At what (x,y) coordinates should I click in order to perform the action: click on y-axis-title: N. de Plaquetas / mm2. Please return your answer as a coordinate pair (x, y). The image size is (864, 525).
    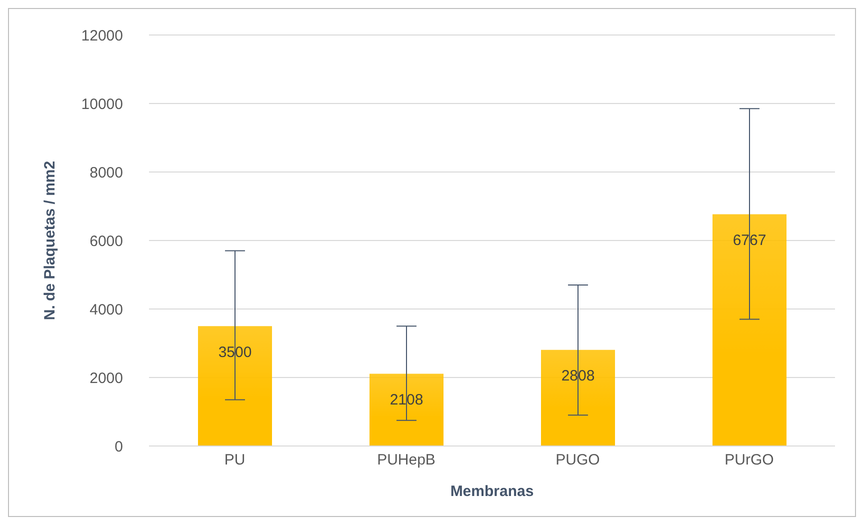
    Looking at the image, I should click on (49, 240).